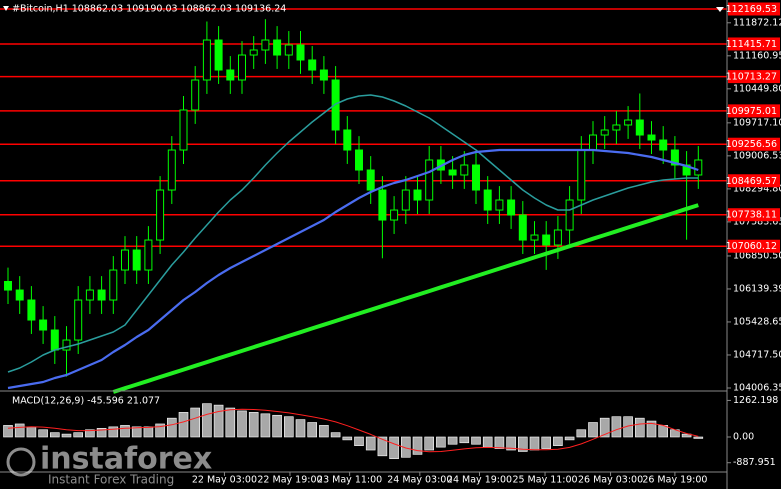 The width and height of the screenshot is (781, 489). Describe the element at coordinates (349, 480) in the screenshot. I see `x-tick-label: 23 May 11:00` at that location.